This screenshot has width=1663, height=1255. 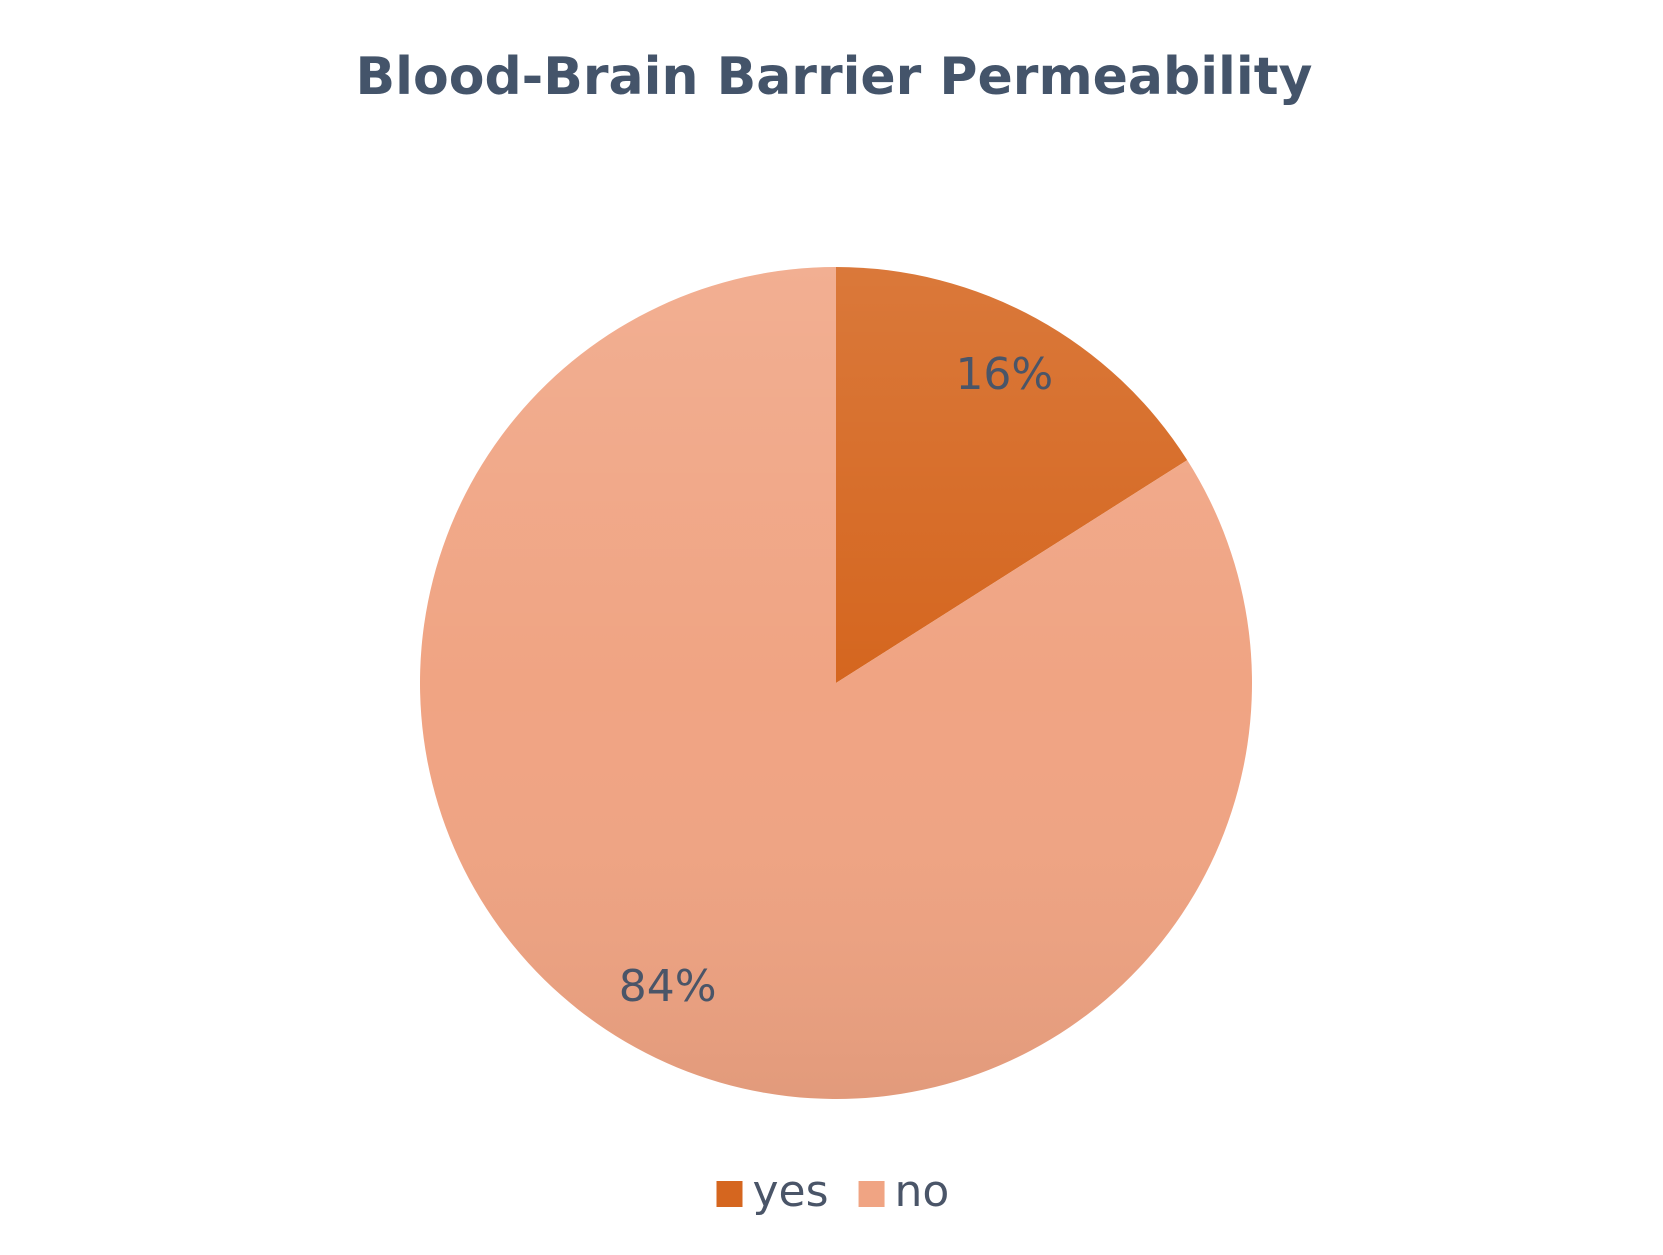 What do you see at coordinates (833, 1191) in the screenshot?
I see `legend: yes no` at bounding box center [833, 1191].